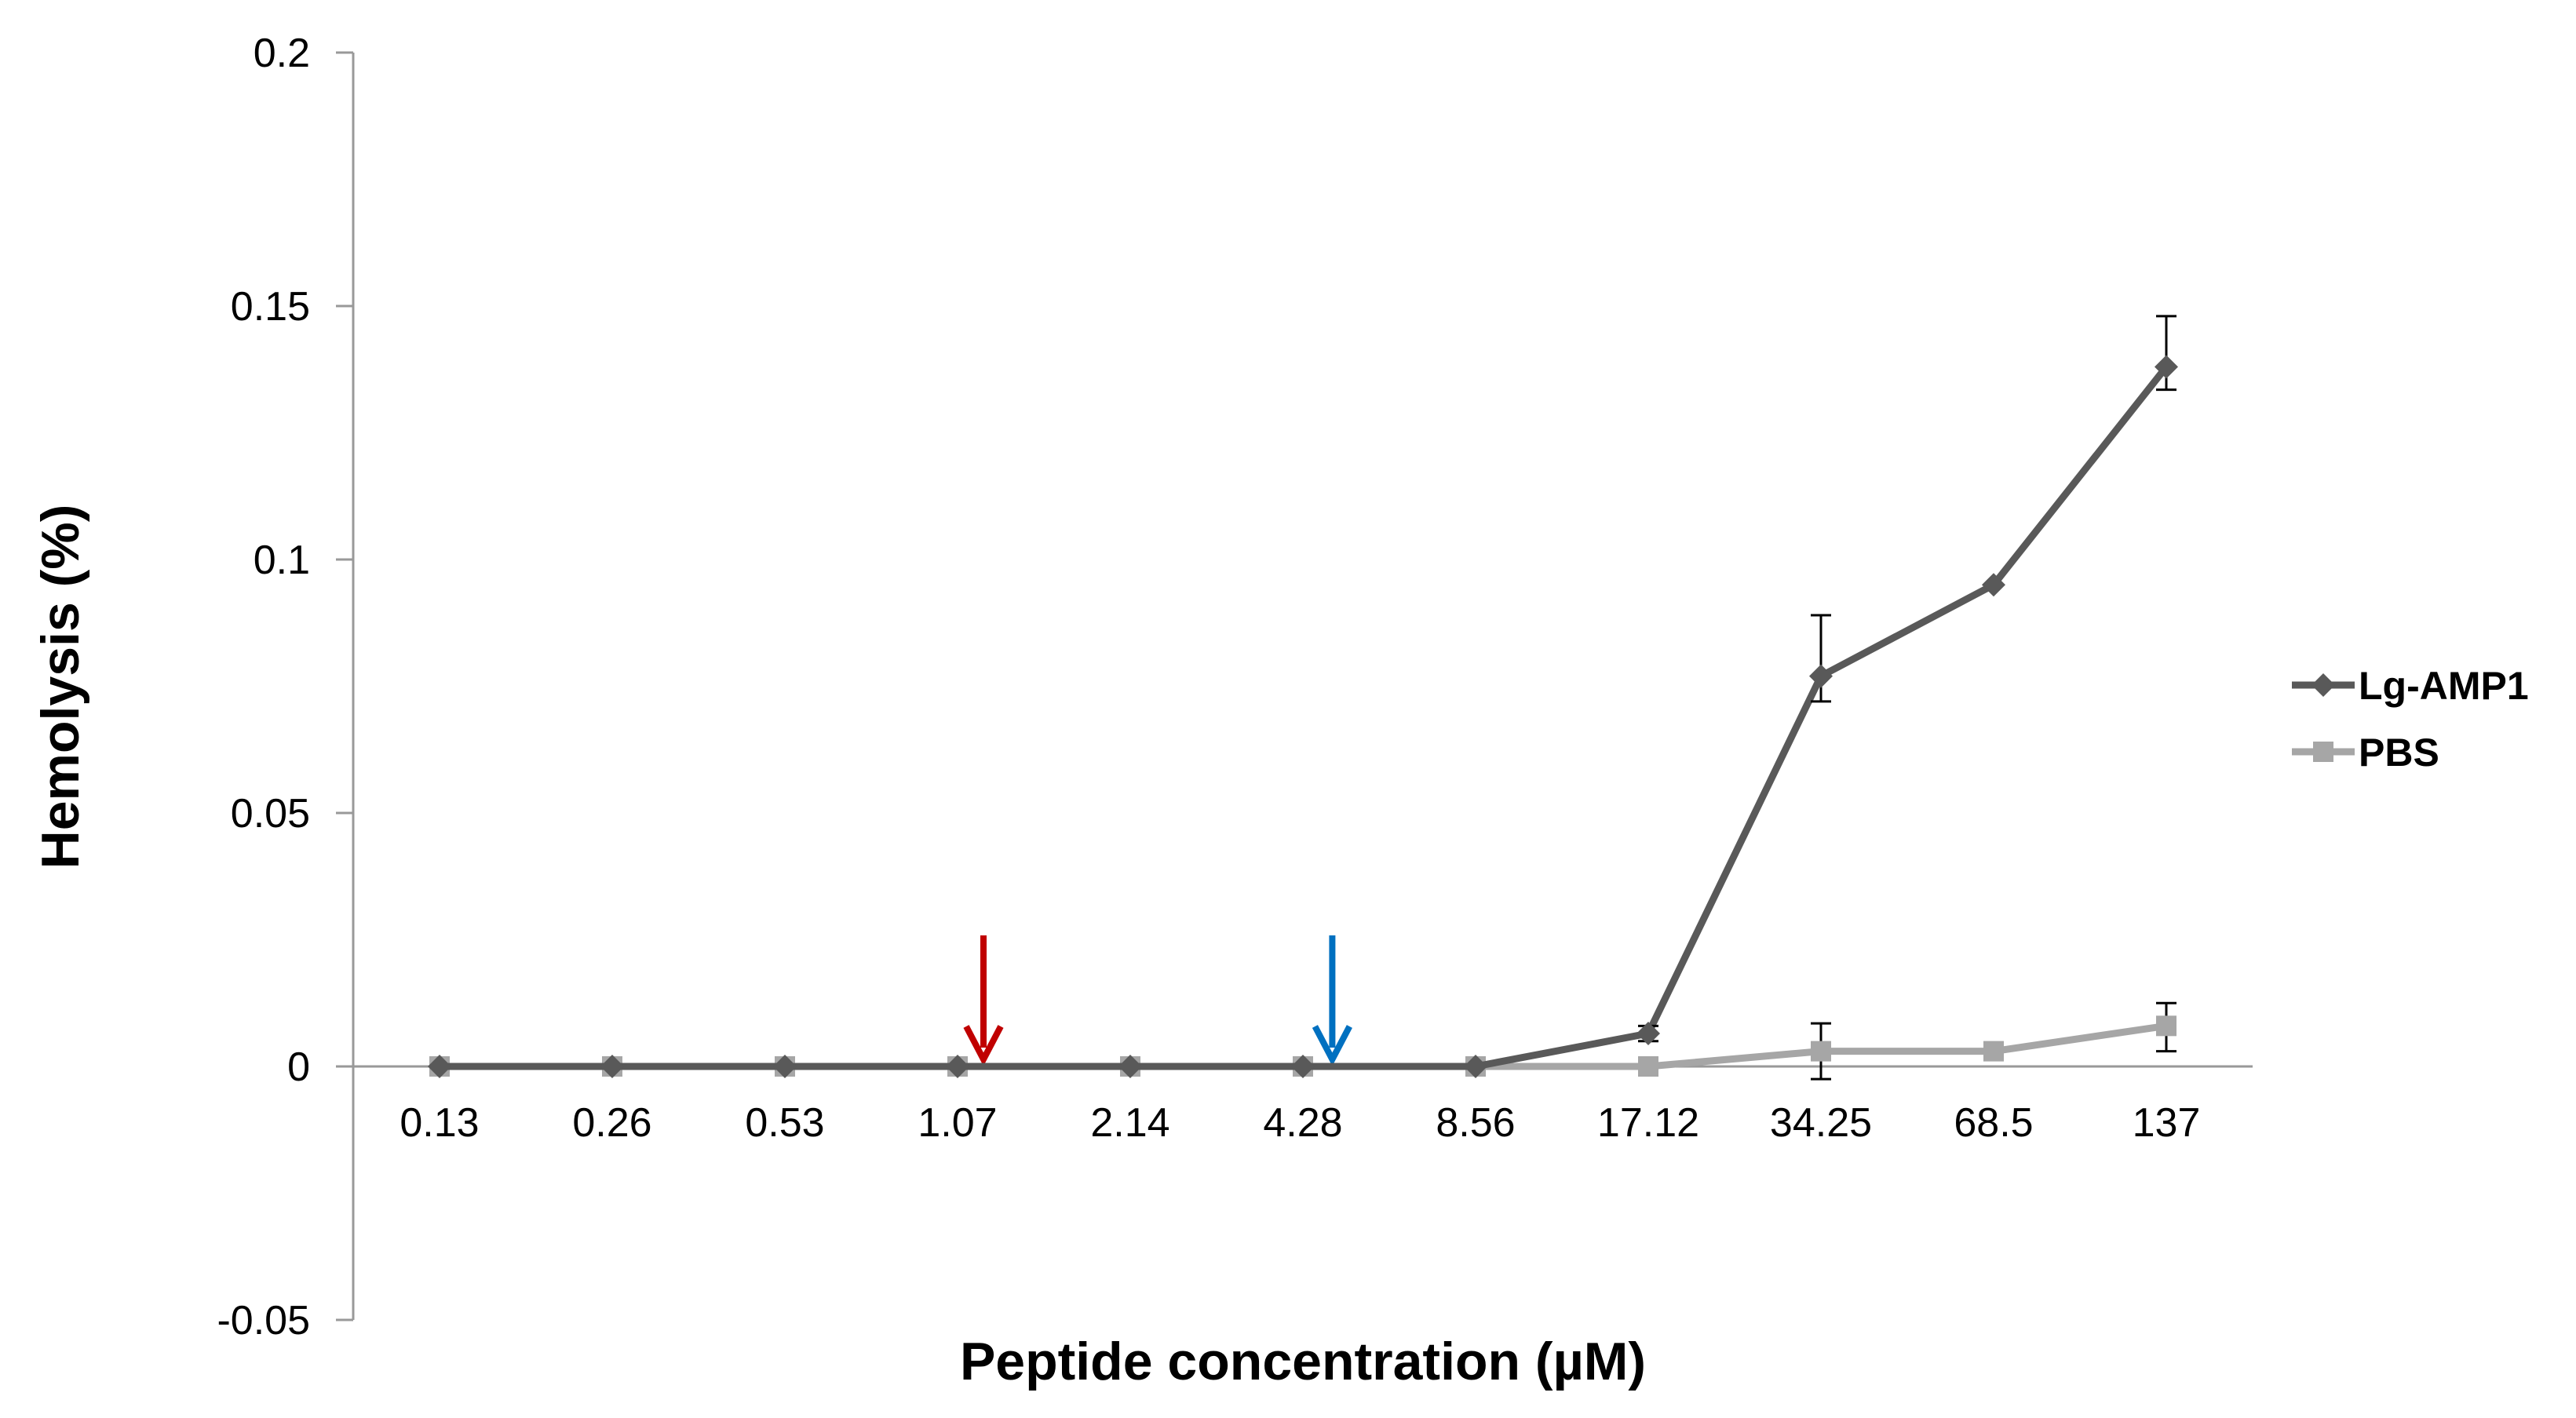 The width and height of the screenshot is (2576, 1418). I want to click on annotations, so click(1157, 1000).